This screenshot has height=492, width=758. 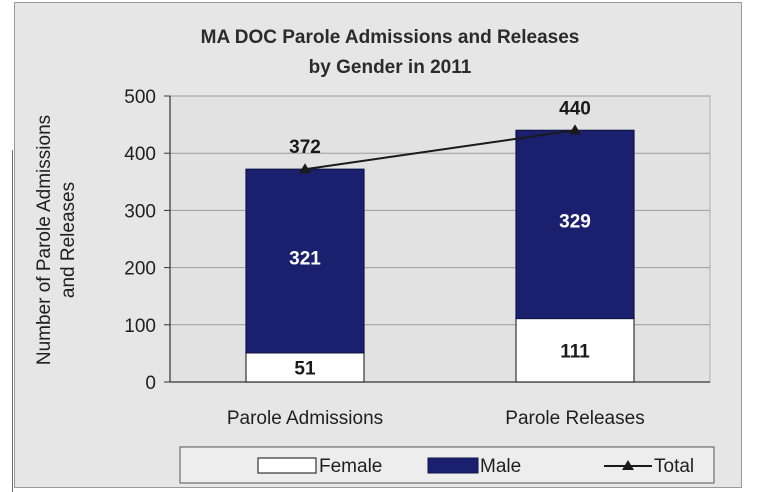 What do you see at coordinates (305, 368) in the screenshot?
I see `data-label-female-0: 51` at bounding box center [305, 368].